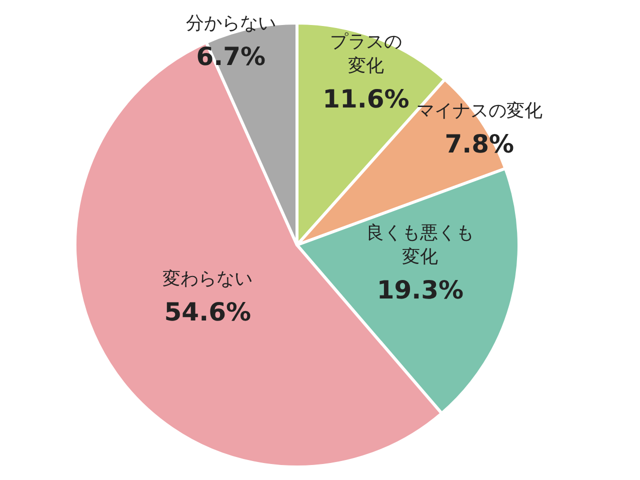 The image size is (640, 480). Describe the element at coordinates (420, 245) in the screenshot. I see `slice-label: 良くも悪くも変化` at that location.